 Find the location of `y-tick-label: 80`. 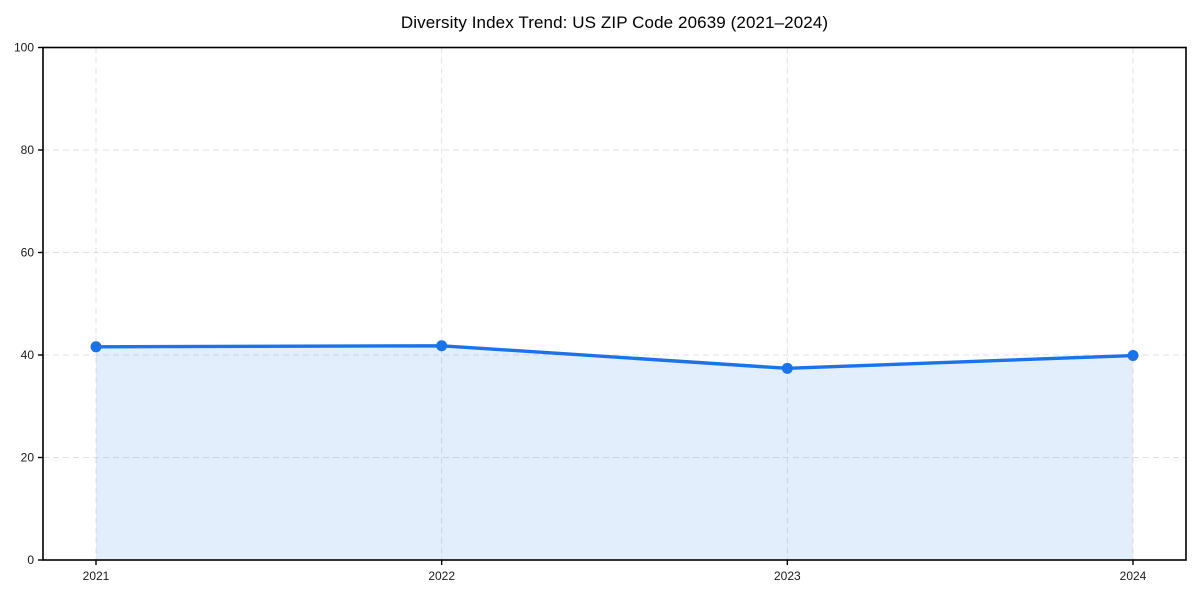

y-tick-label: 80 is located at coordinates (28, 150).